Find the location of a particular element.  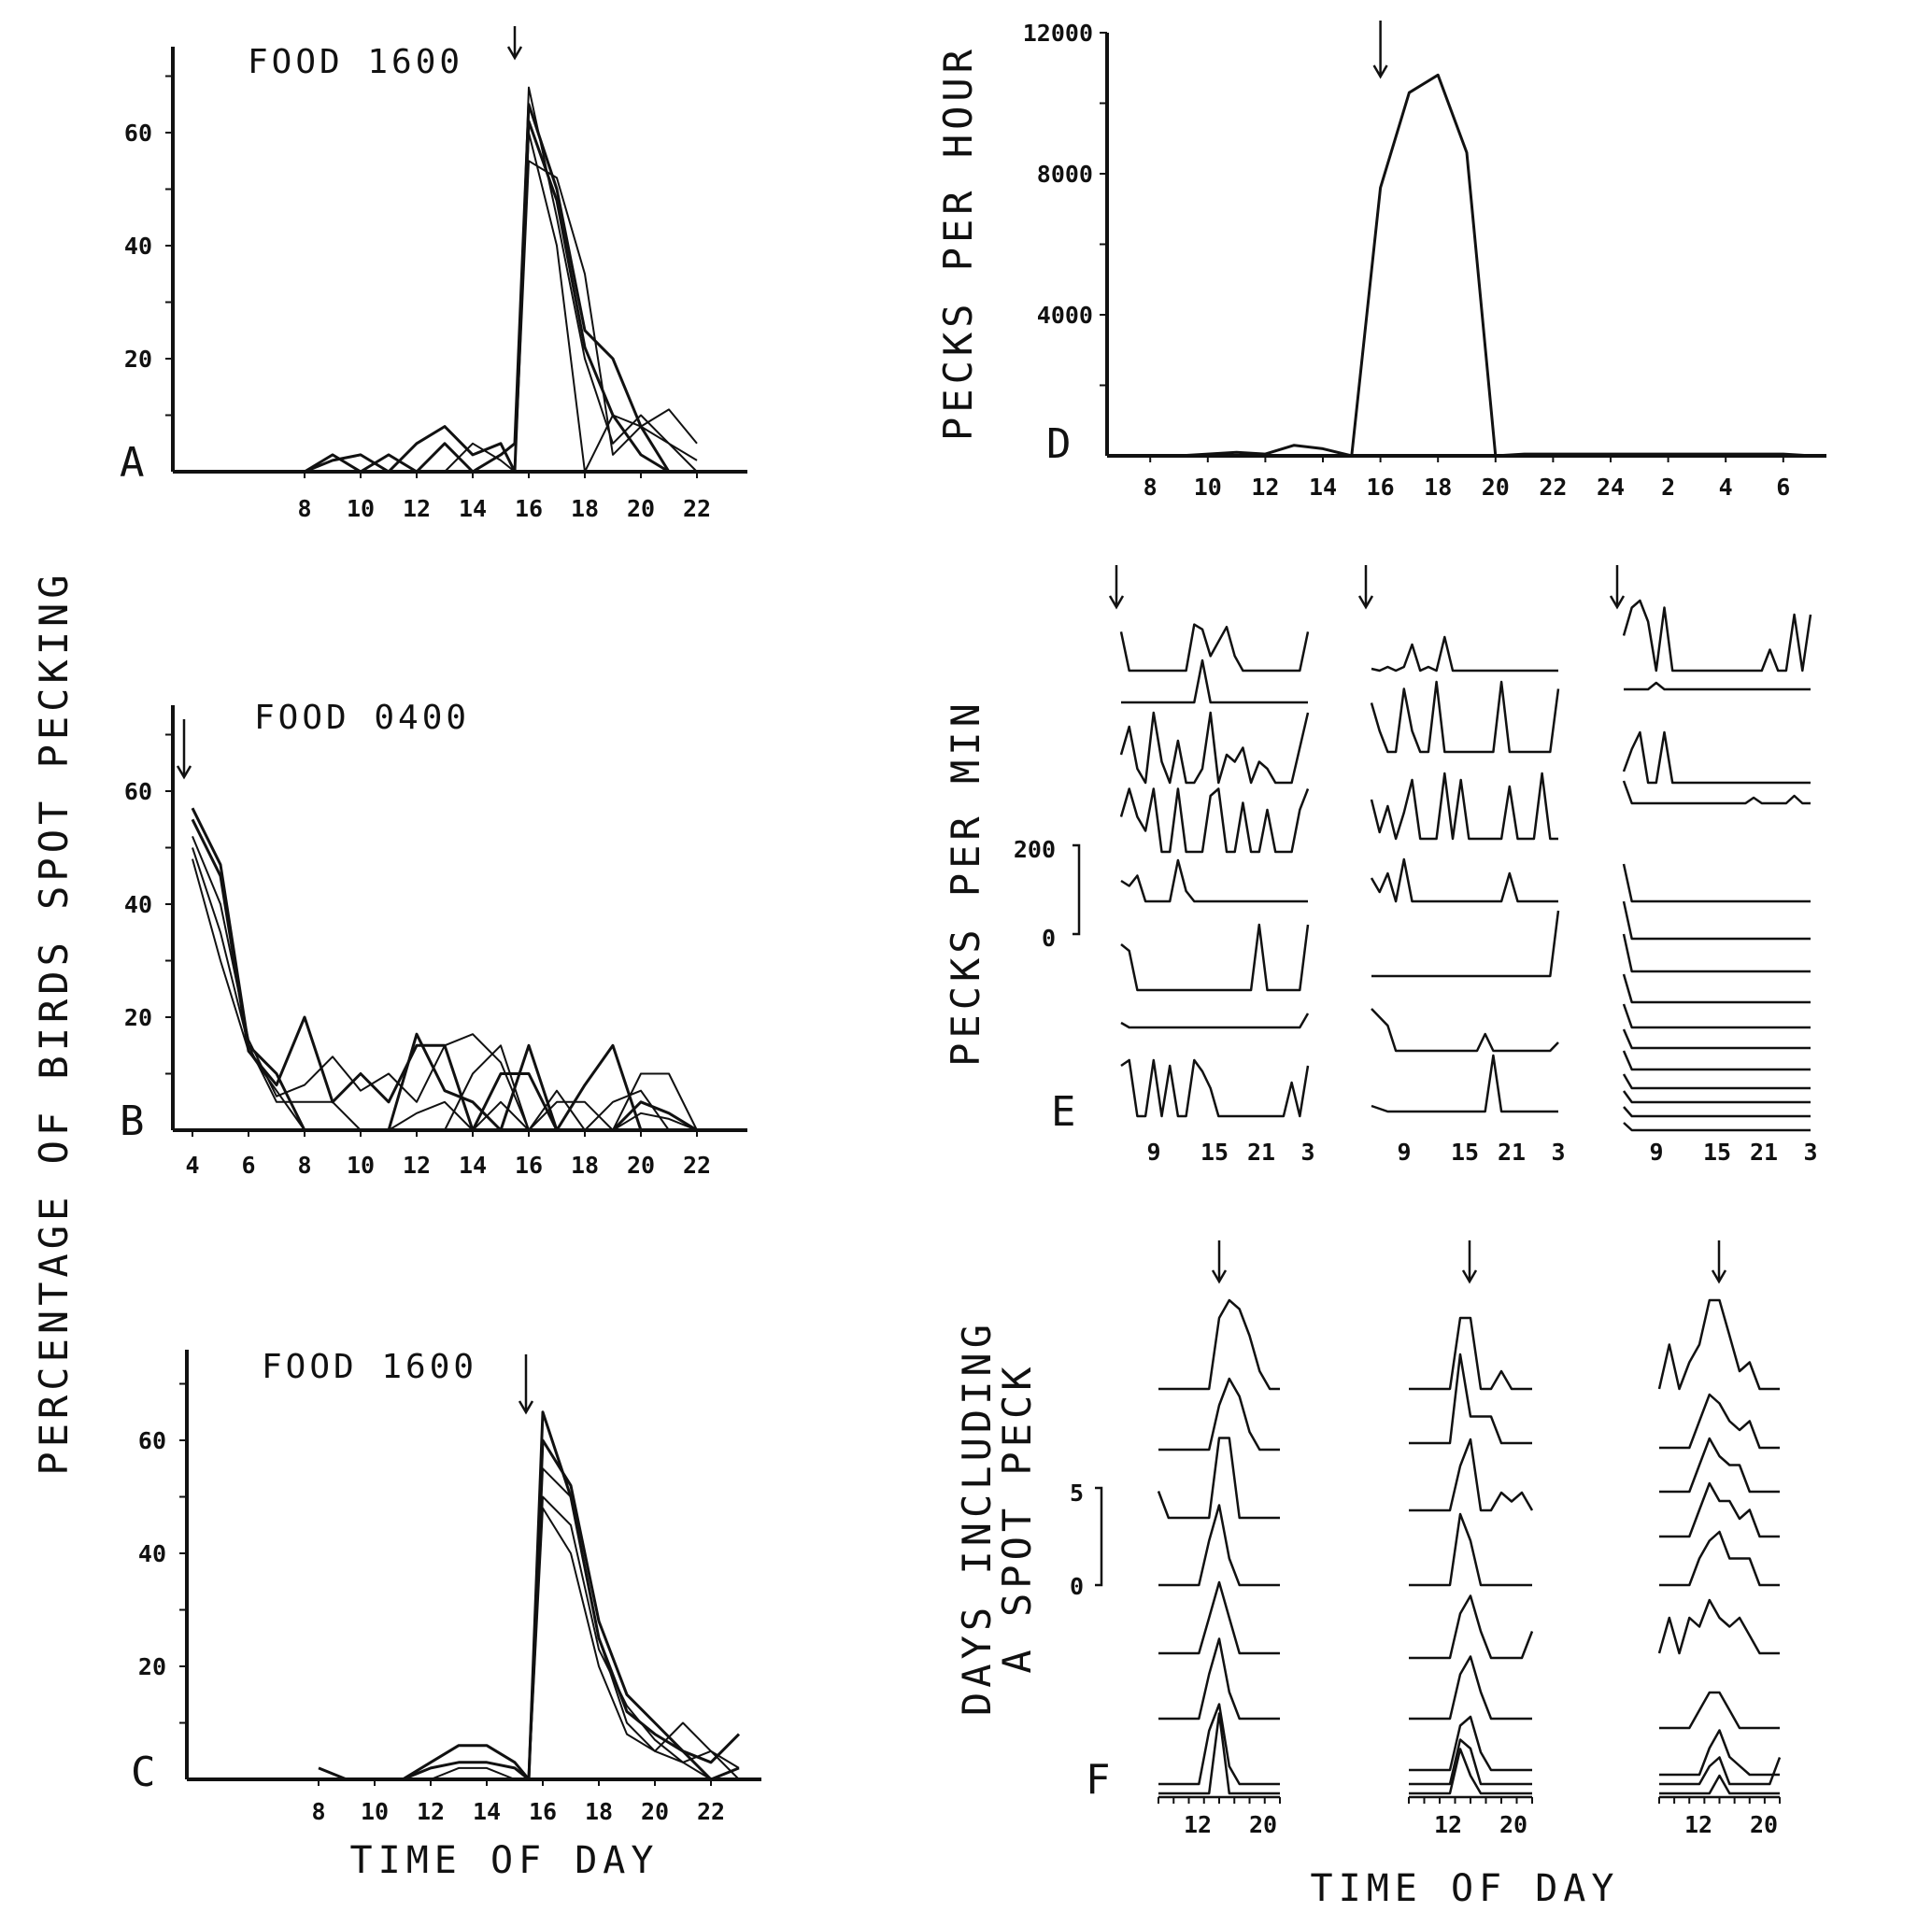

panel-e-col1-x-tick-label: 3 is located at coordinates (1307, 1152).